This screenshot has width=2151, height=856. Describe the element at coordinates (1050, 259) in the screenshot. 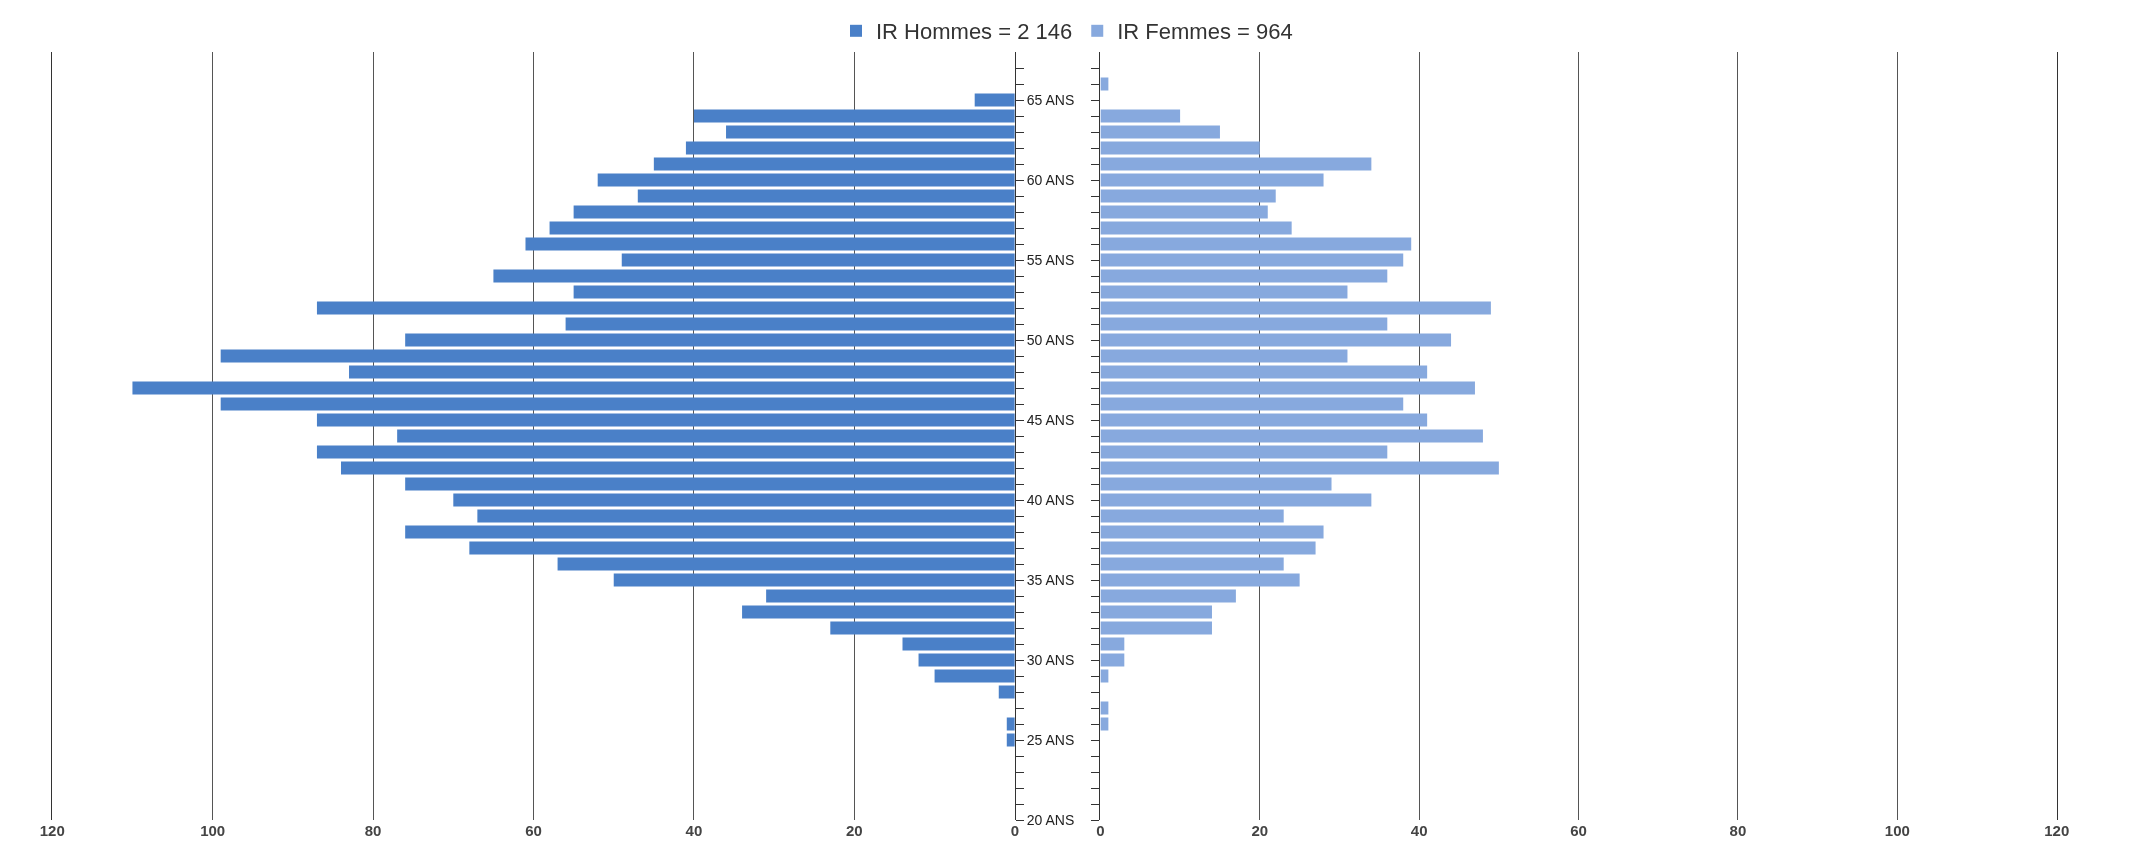

I see `y-tick-label: 55 ANS` at that location.